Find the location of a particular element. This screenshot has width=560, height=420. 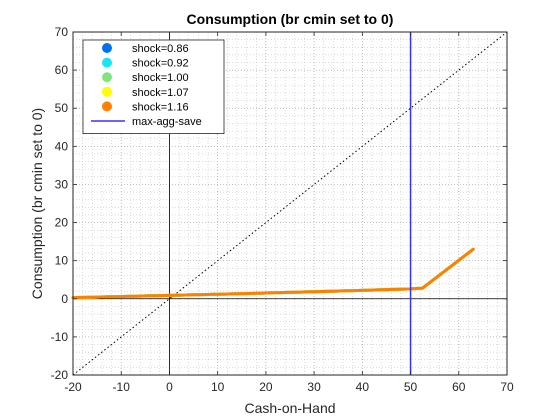

y-tick-label: 20 is located at coordinates (62, 223).